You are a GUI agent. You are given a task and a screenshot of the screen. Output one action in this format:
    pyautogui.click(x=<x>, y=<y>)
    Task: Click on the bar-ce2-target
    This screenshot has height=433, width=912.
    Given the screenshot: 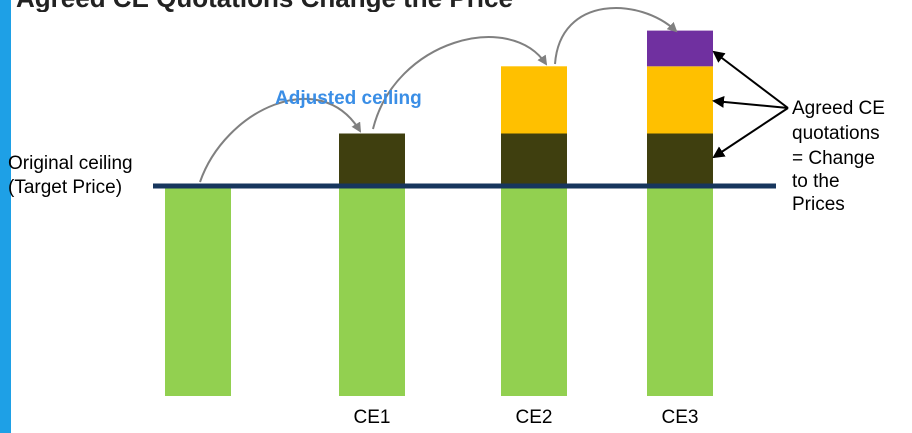 What is the action you would take?
    pyautogui.click(x=534, y=291)
    